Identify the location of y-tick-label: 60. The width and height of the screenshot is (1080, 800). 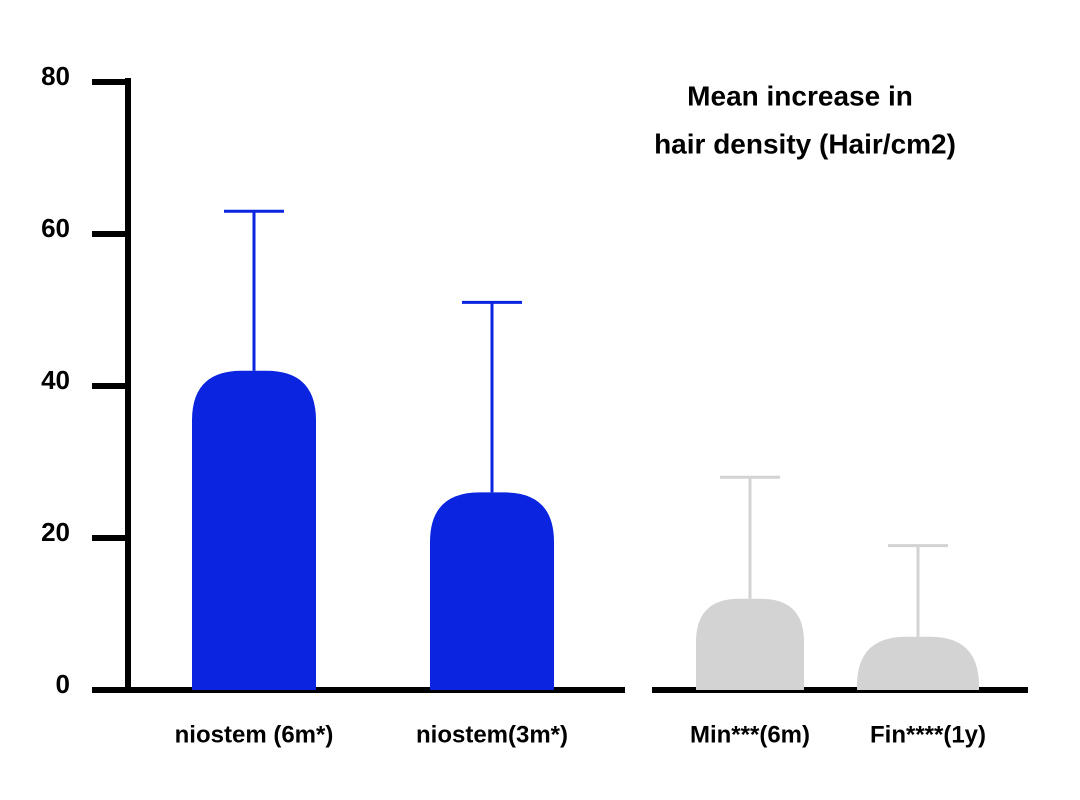
(55, 228).